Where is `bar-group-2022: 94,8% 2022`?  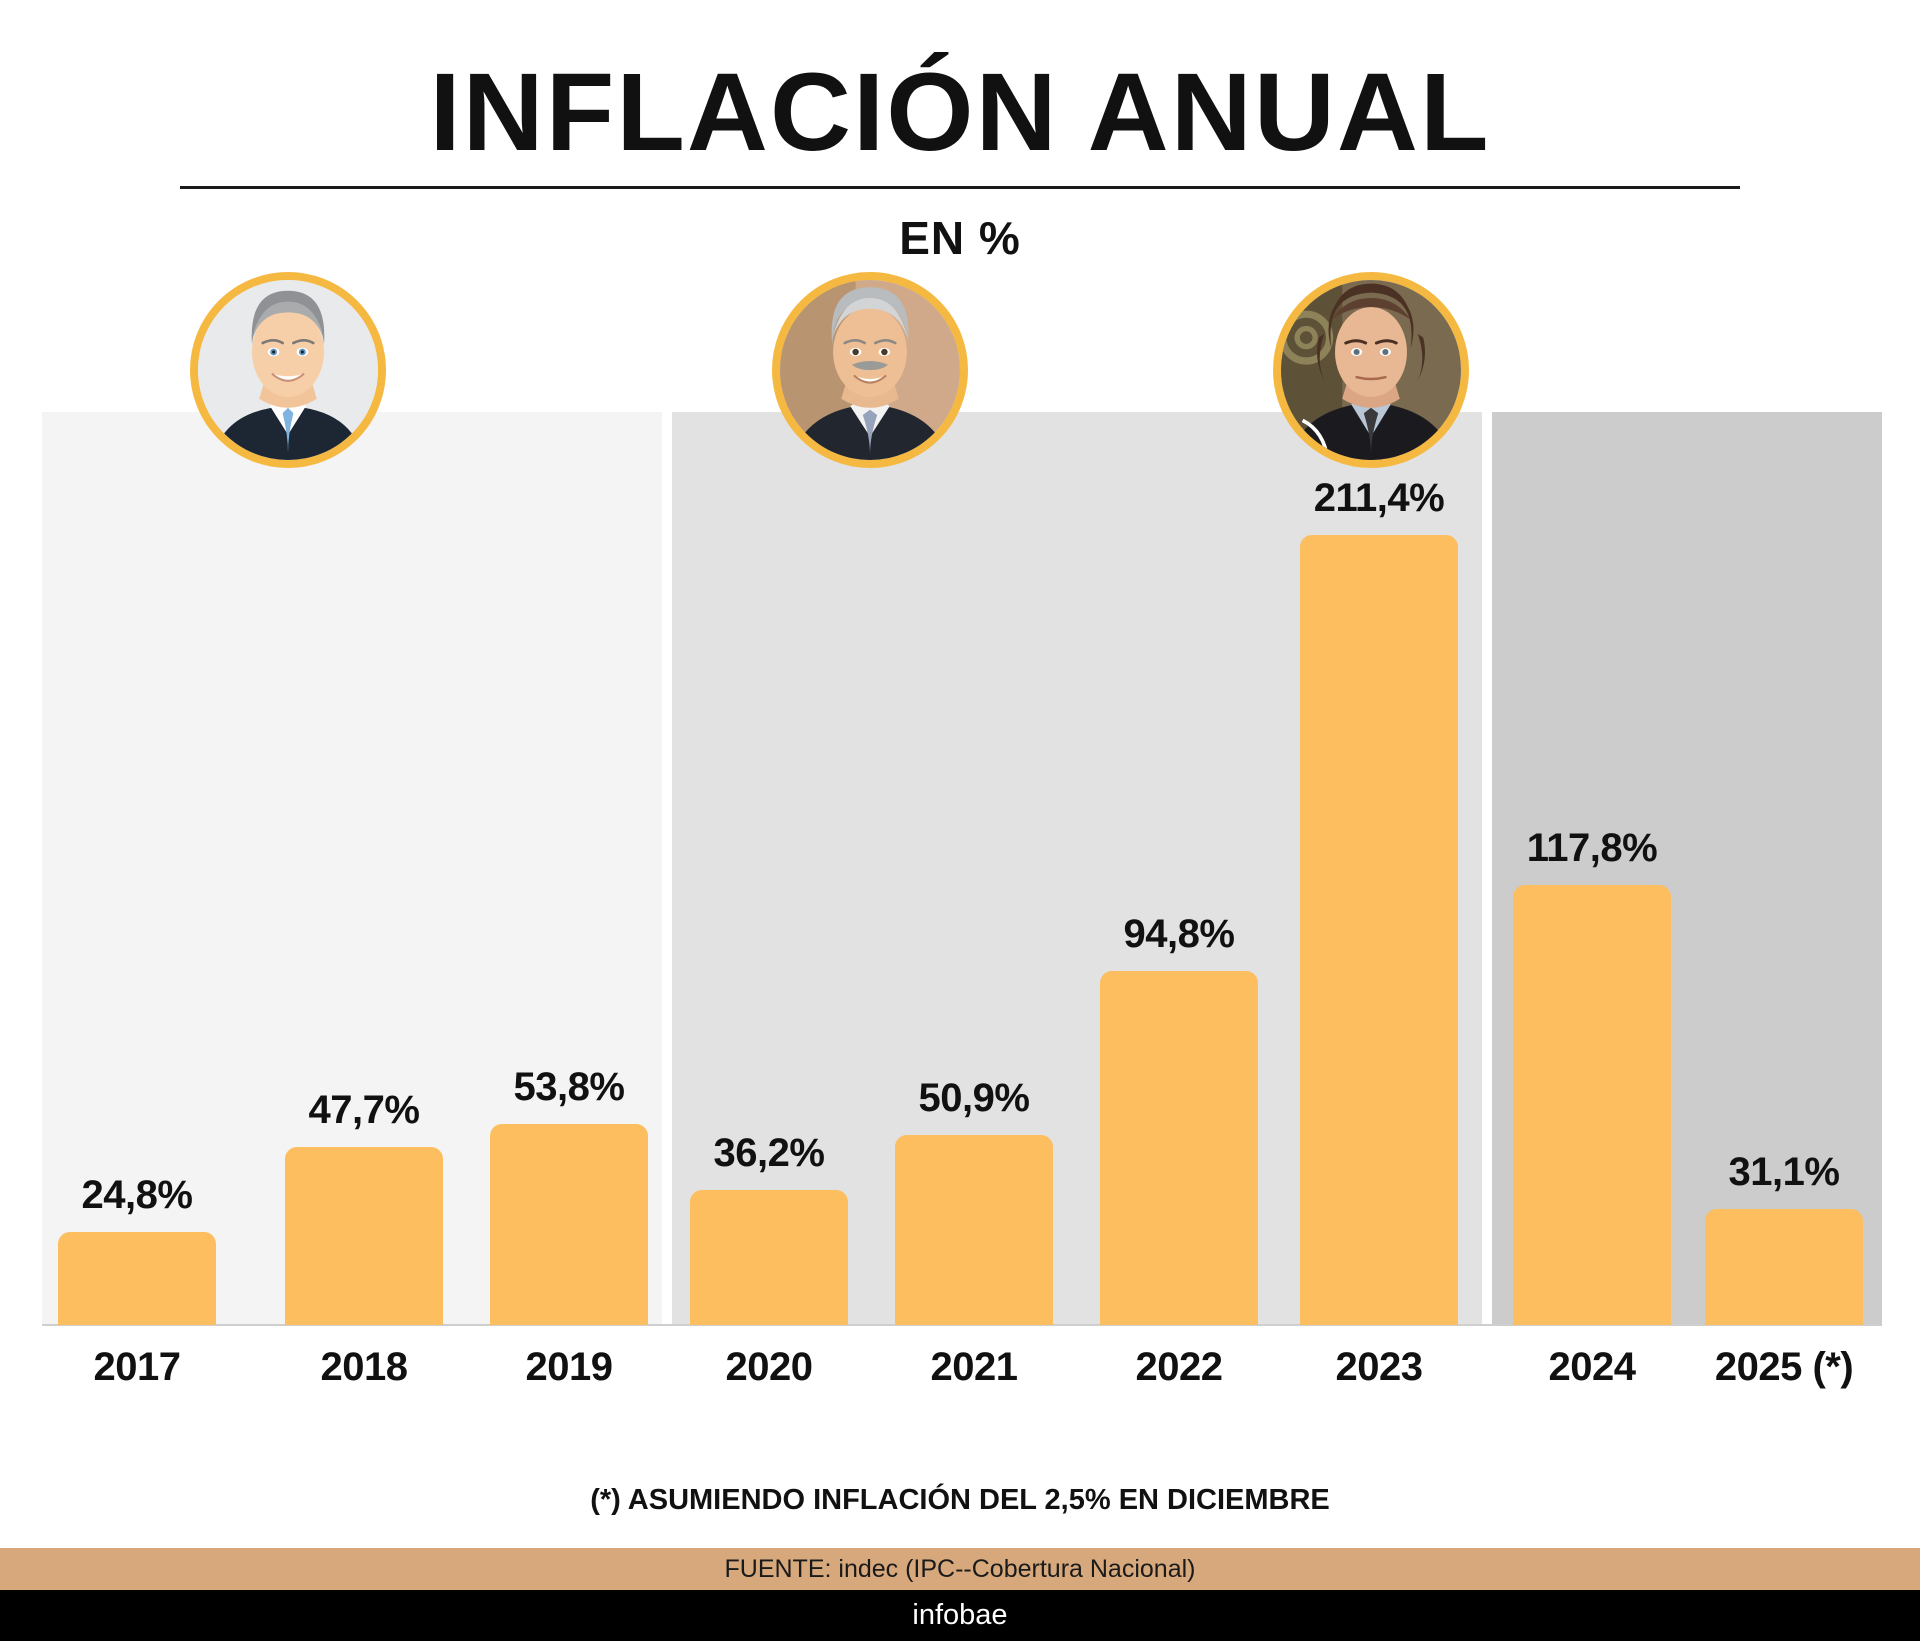
bar-group-2022: 94,8% 2022 is located at coordinates (1179, 1150).